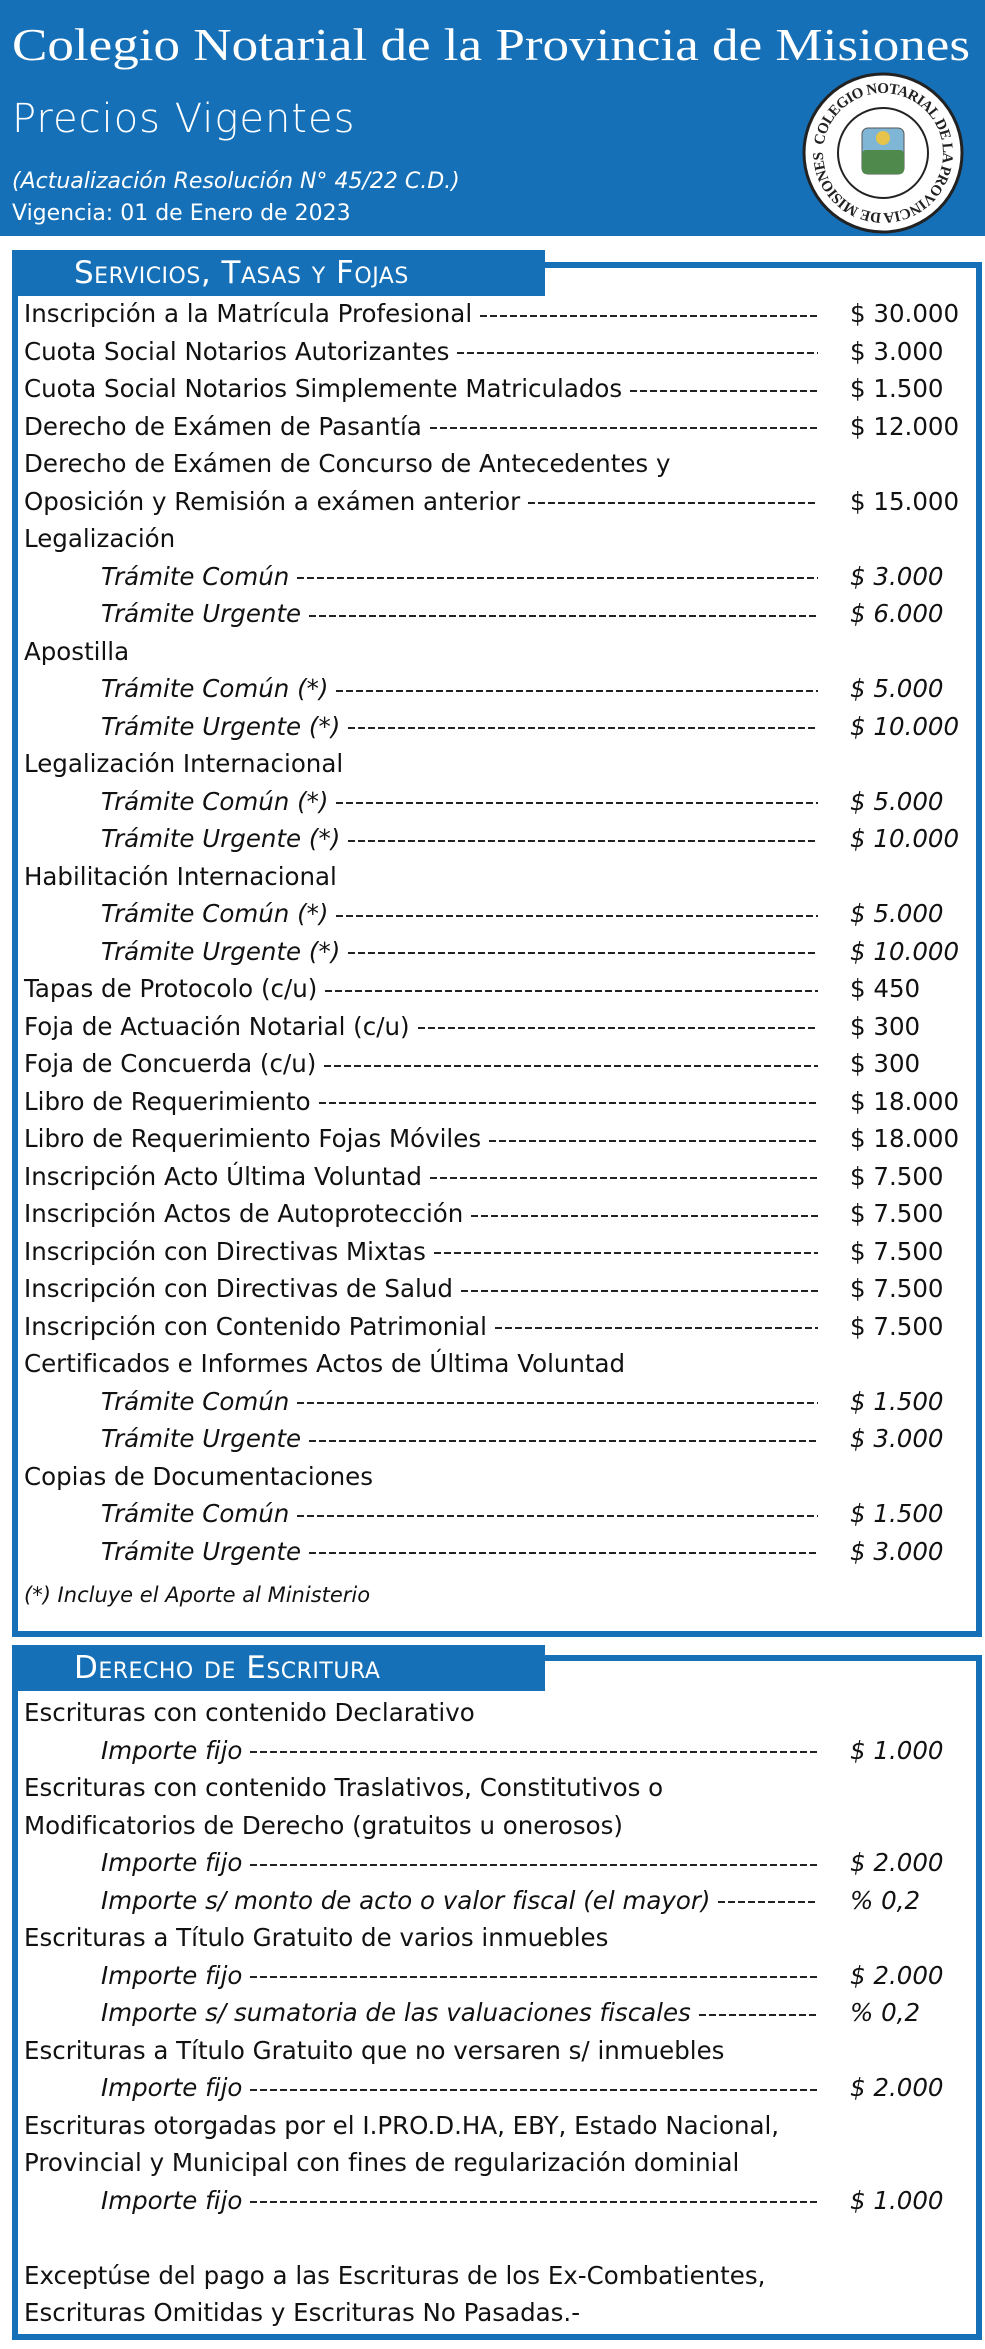 The width and height of the screenshot is (985, 2349). What do you see at coordinates (225, 1251) in the screenshot?
I see `item-label: Inscripción con Directivas Mixtas` at bounding box center [225, 1251].